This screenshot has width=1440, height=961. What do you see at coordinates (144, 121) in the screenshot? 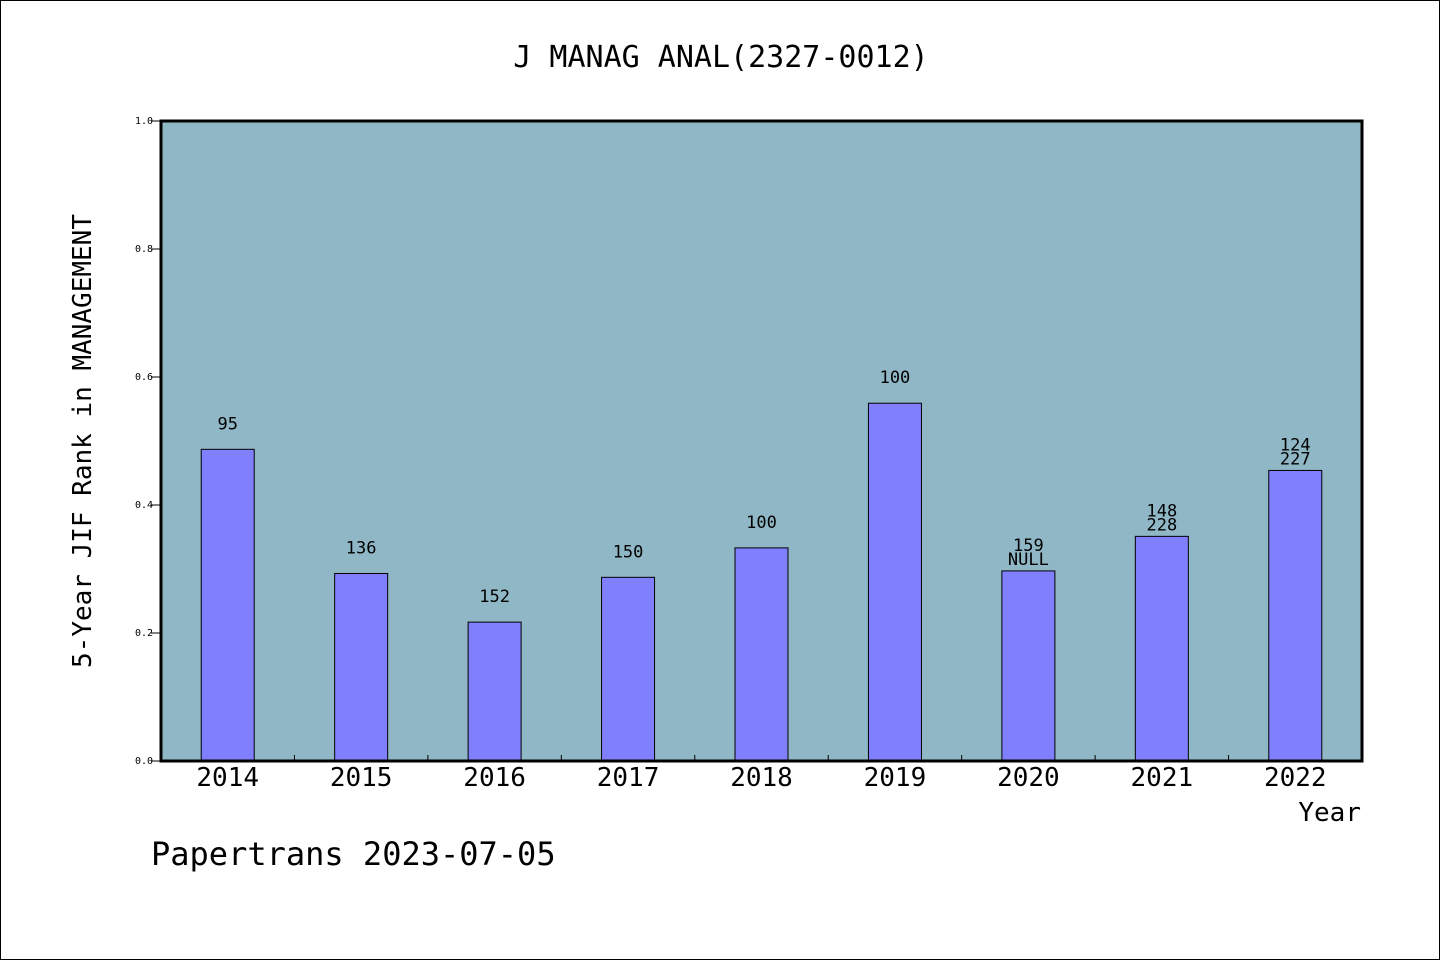
I see `y-tick-label: 1.0` at bounding box center [144, 121].